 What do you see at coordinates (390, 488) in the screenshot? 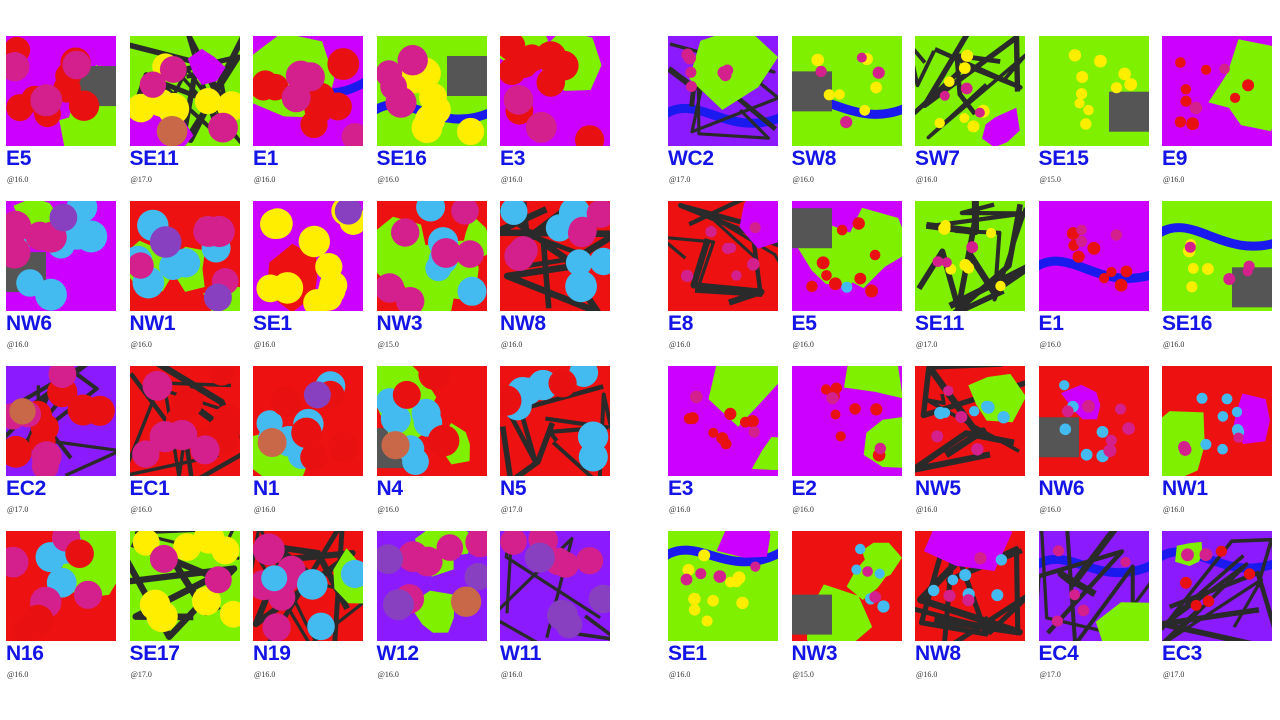
I see `postcode-label: N4` at bounding box center [390, 488].